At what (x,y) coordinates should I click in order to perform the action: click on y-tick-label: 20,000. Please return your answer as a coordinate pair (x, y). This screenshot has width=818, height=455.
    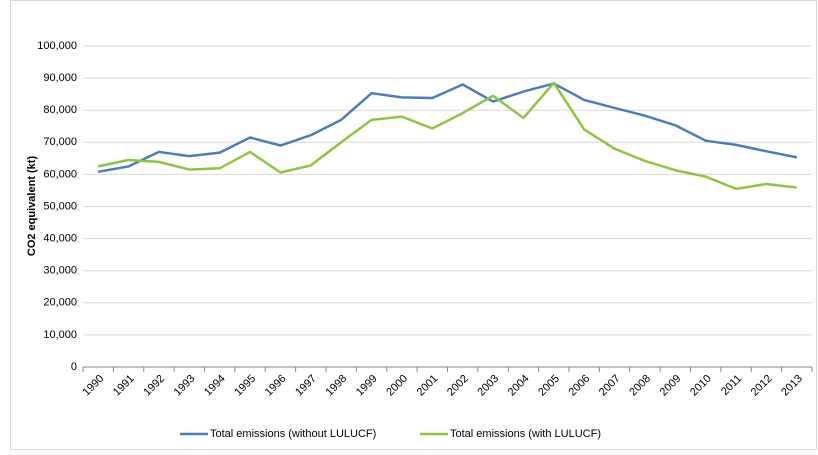
    Looking at the image, I should click on (60, 303).